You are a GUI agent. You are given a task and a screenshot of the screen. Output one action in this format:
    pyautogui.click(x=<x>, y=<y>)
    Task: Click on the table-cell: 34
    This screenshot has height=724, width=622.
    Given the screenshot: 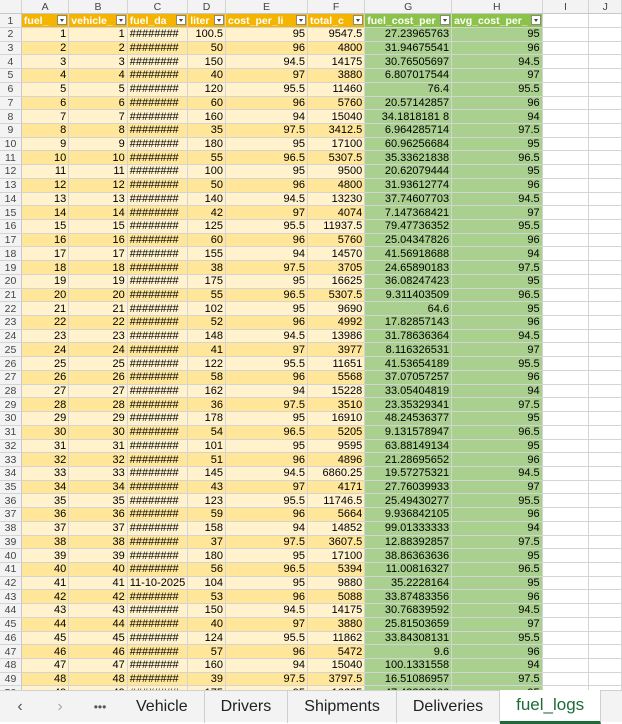 What is the action you would take?
    pyautogui.click(x=98, y=487)
    